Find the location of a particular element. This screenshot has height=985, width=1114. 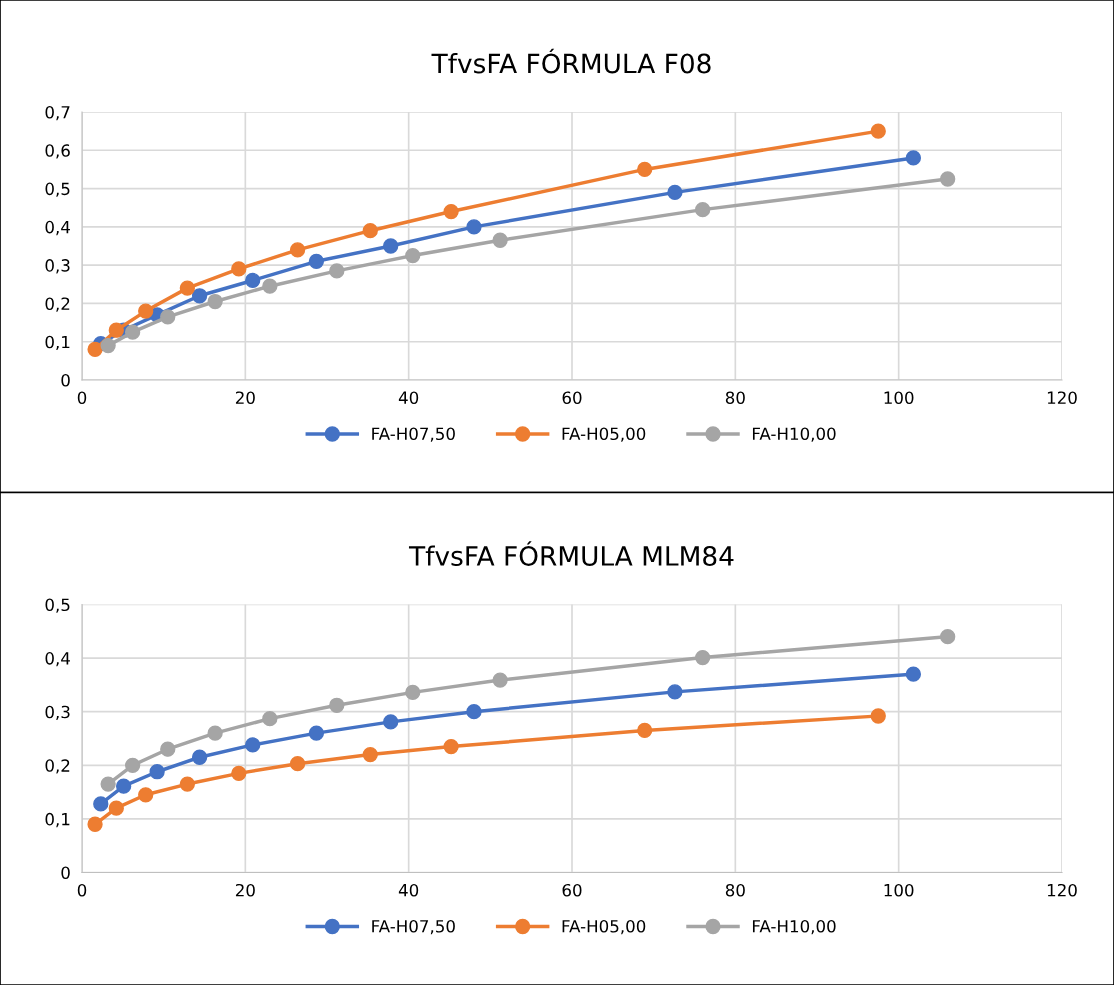

y-tick-label: 0,6 is located at coordinates (57, 151).